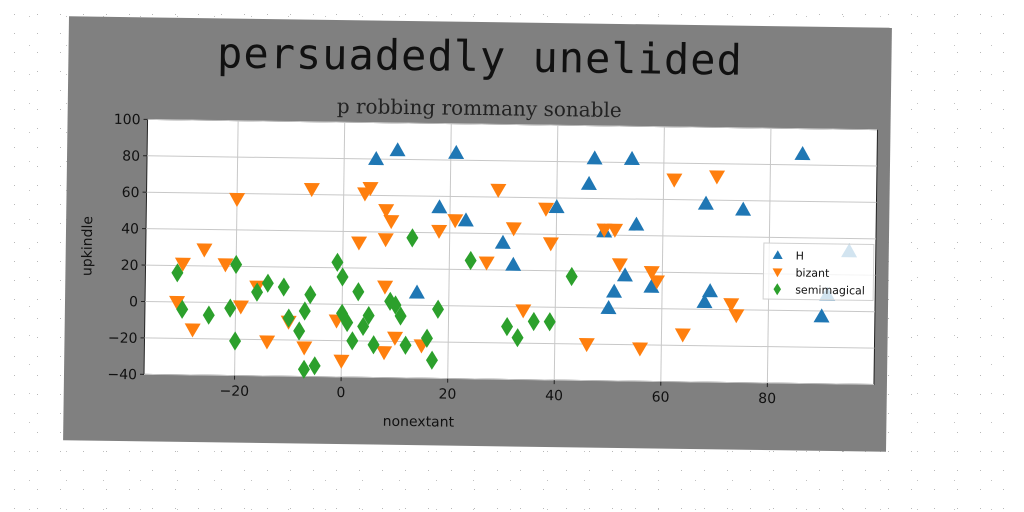 Image resolution: width=1024 pixels, height=512 pixels. I want to click on x-tick-label: 80, so click(767, 399).